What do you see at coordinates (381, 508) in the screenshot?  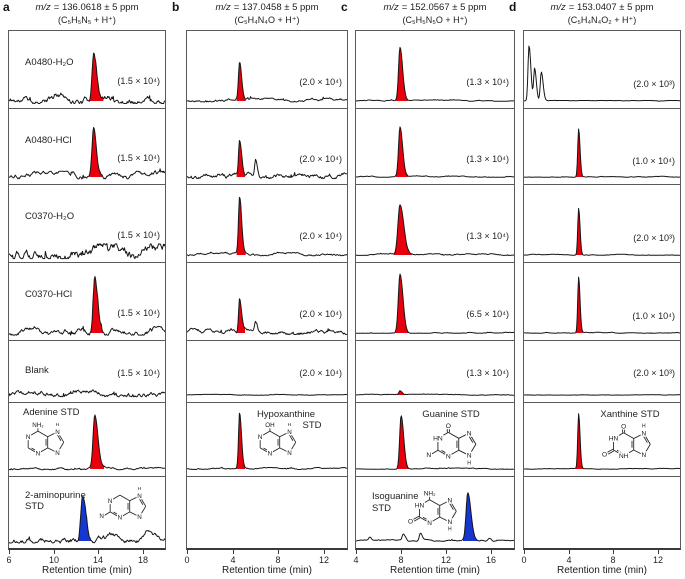 I see `std-label: STD` at bounding box center [381, 508].